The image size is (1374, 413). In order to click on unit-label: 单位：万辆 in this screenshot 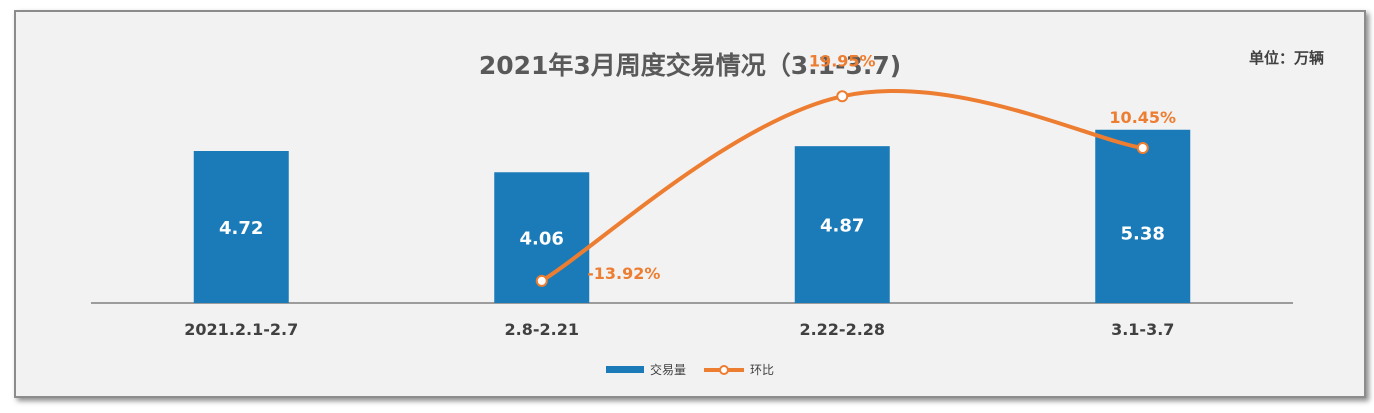, I will do `click(1286, 58)`.